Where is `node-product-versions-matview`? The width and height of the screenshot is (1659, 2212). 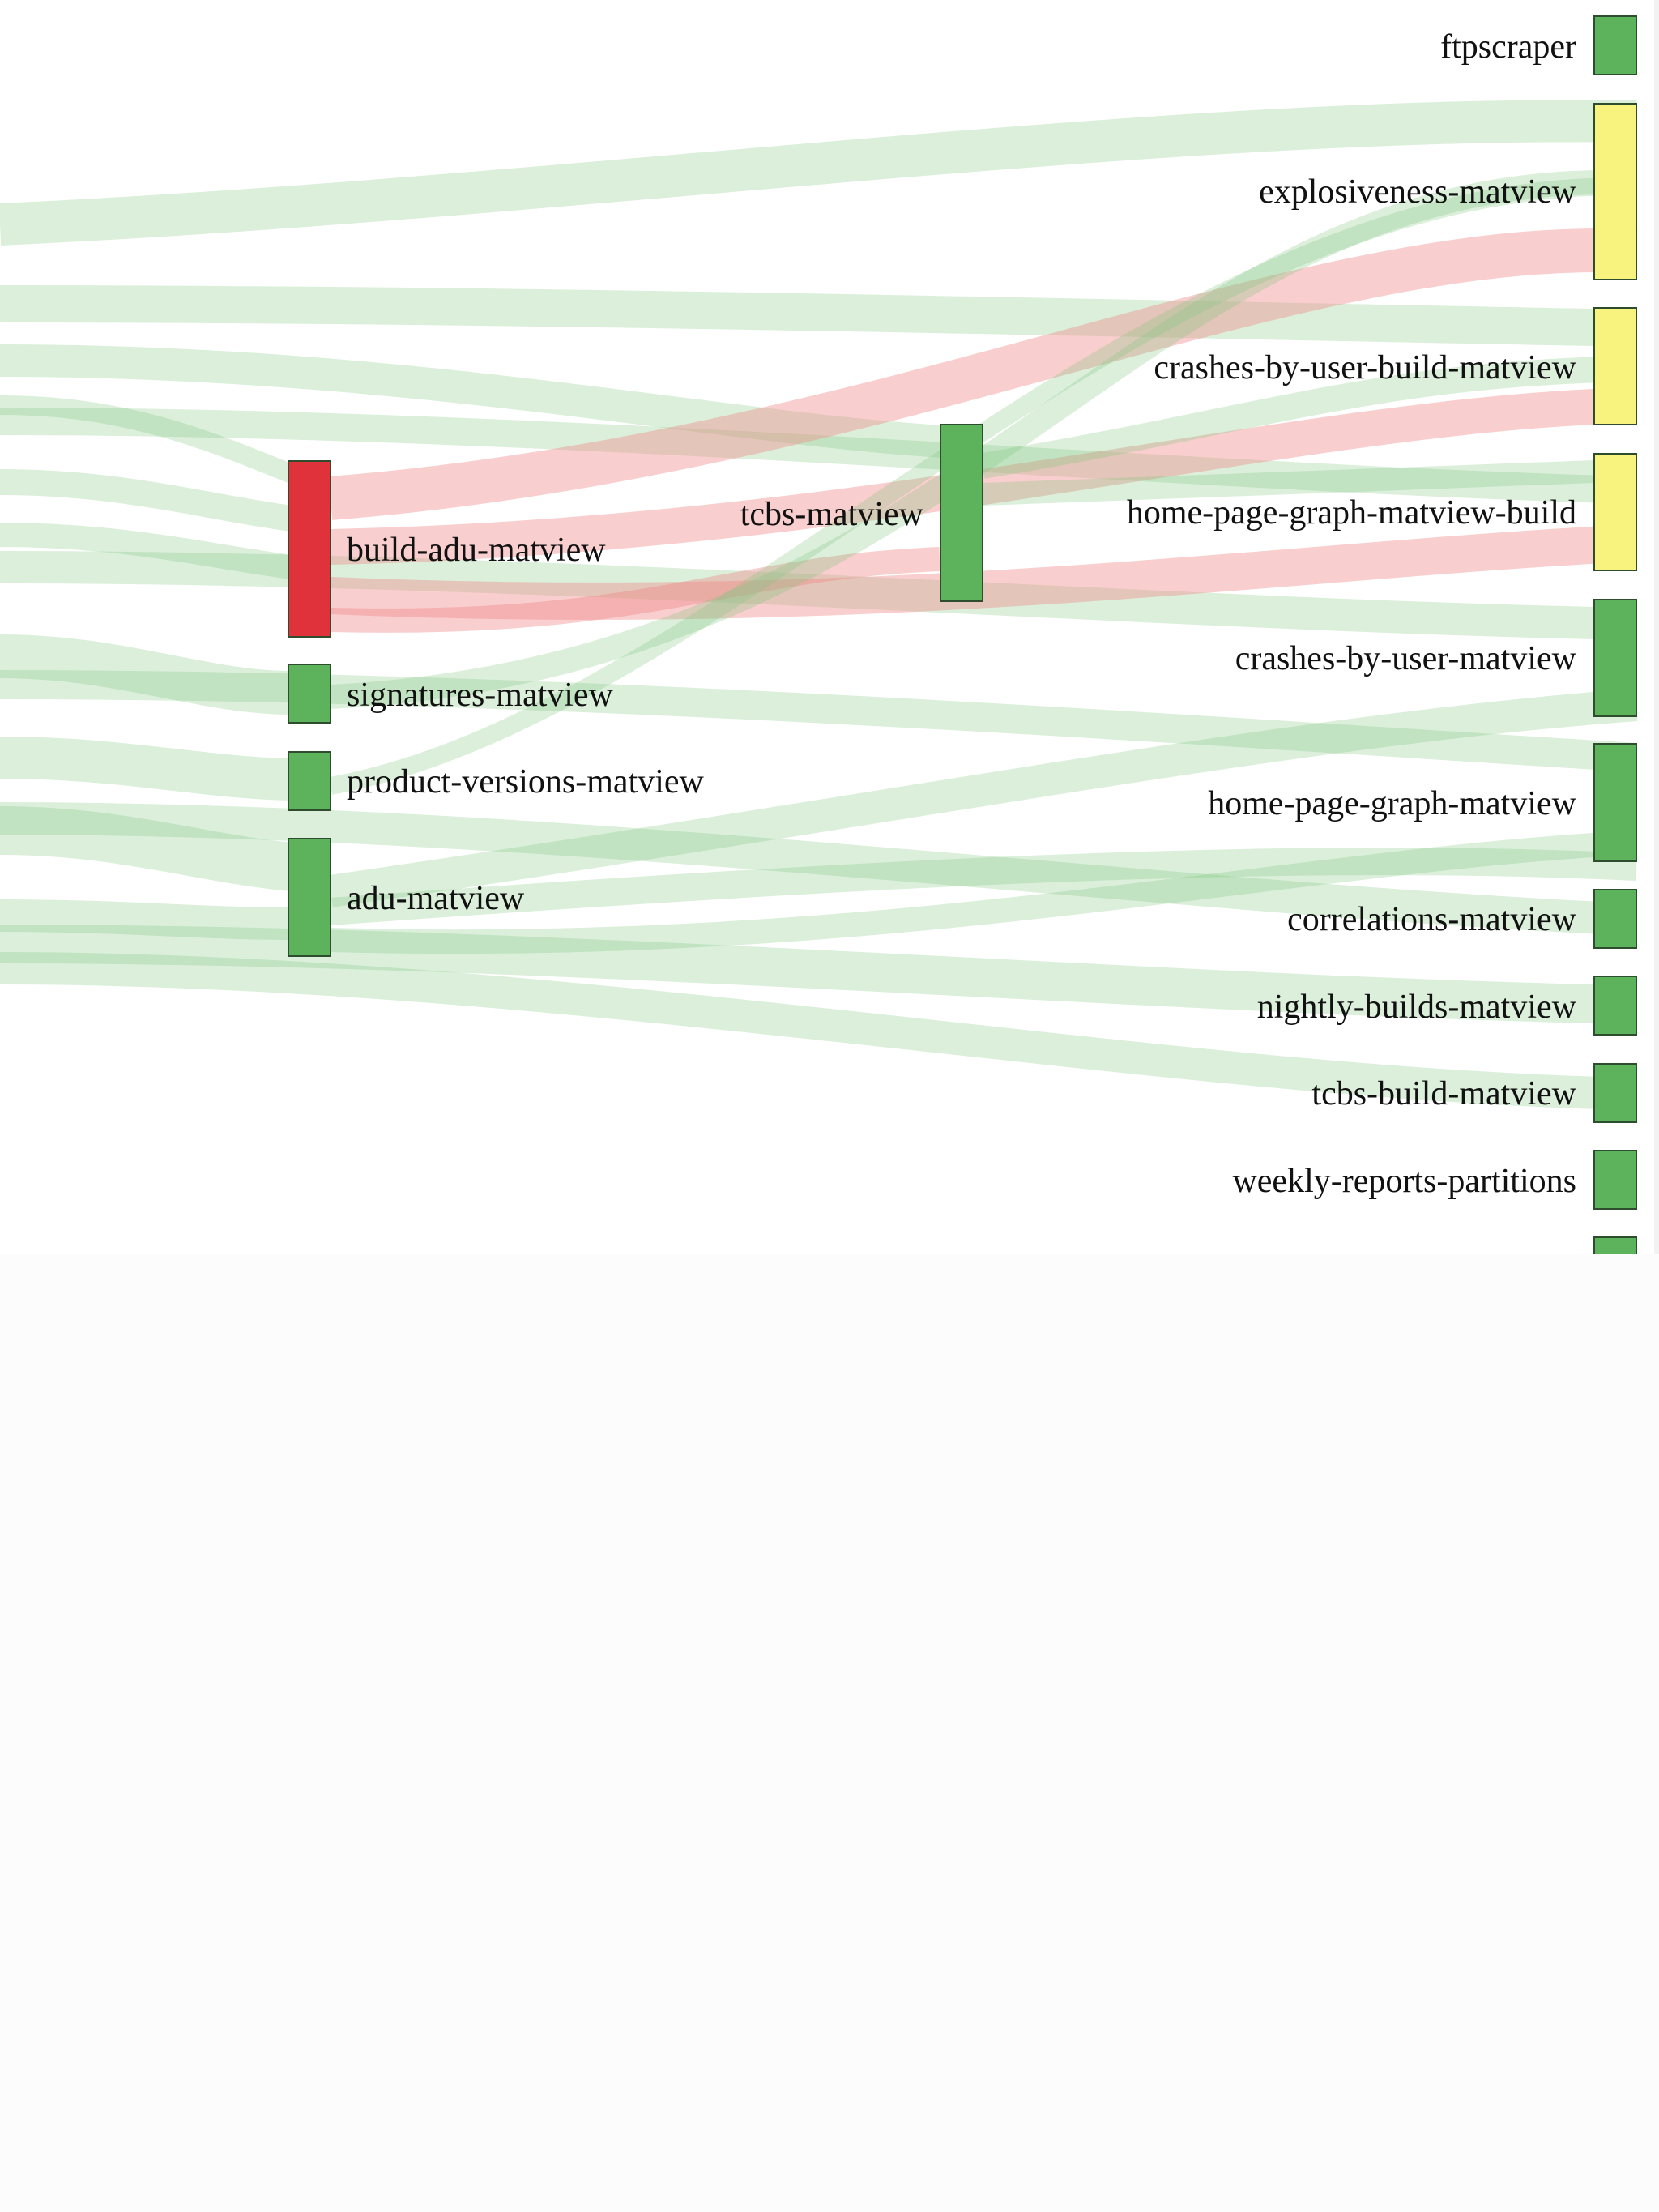 node-product-versions-matview is located at coordinates (309, 781).